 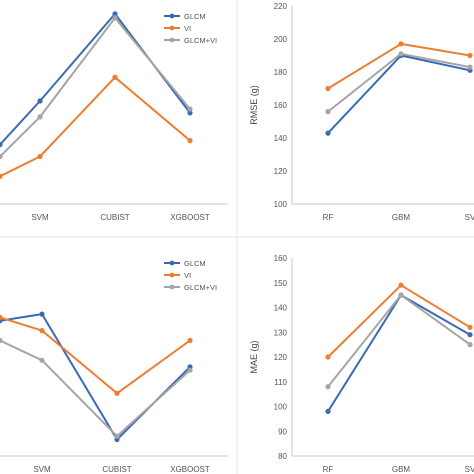 I want to click on y-tick-label: 150, so click(x=281, y=283).